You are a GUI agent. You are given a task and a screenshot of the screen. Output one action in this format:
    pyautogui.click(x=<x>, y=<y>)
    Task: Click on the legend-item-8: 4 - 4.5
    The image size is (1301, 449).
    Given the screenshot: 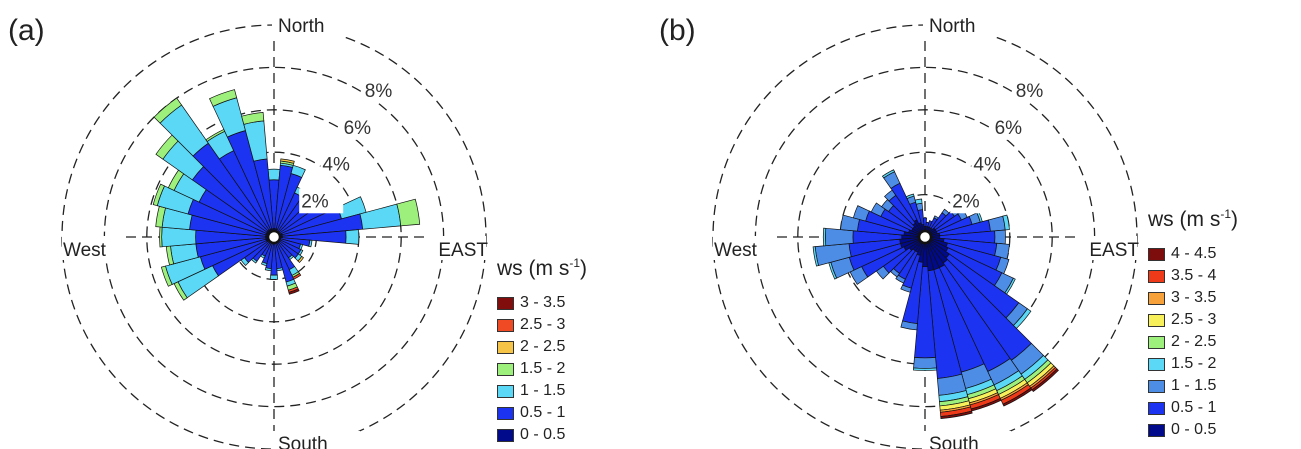 What is the action you would take?
    pyautogui.click(x=1193, y=254)
    